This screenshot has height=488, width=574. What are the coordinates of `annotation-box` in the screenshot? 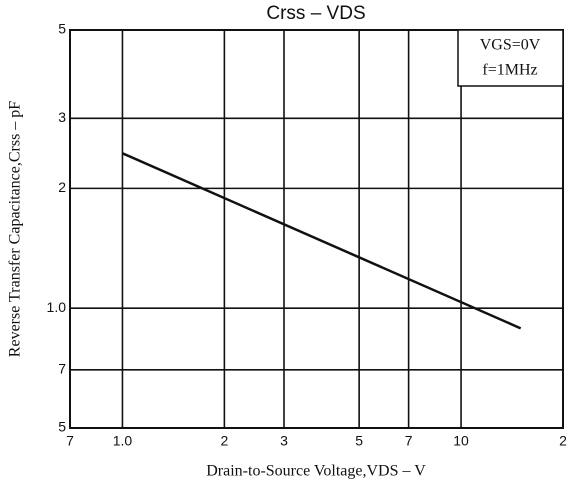 It's located at (510, 58).